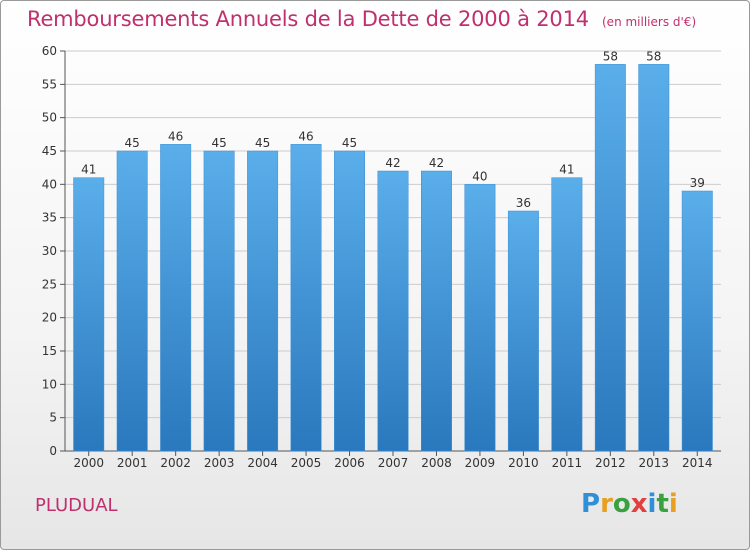 The width and height of the screenshot is (750, 550). What do you see at coordinates (697, 321) in the screenshot?
I see `bar-2014` at bounding box center [697, 321].